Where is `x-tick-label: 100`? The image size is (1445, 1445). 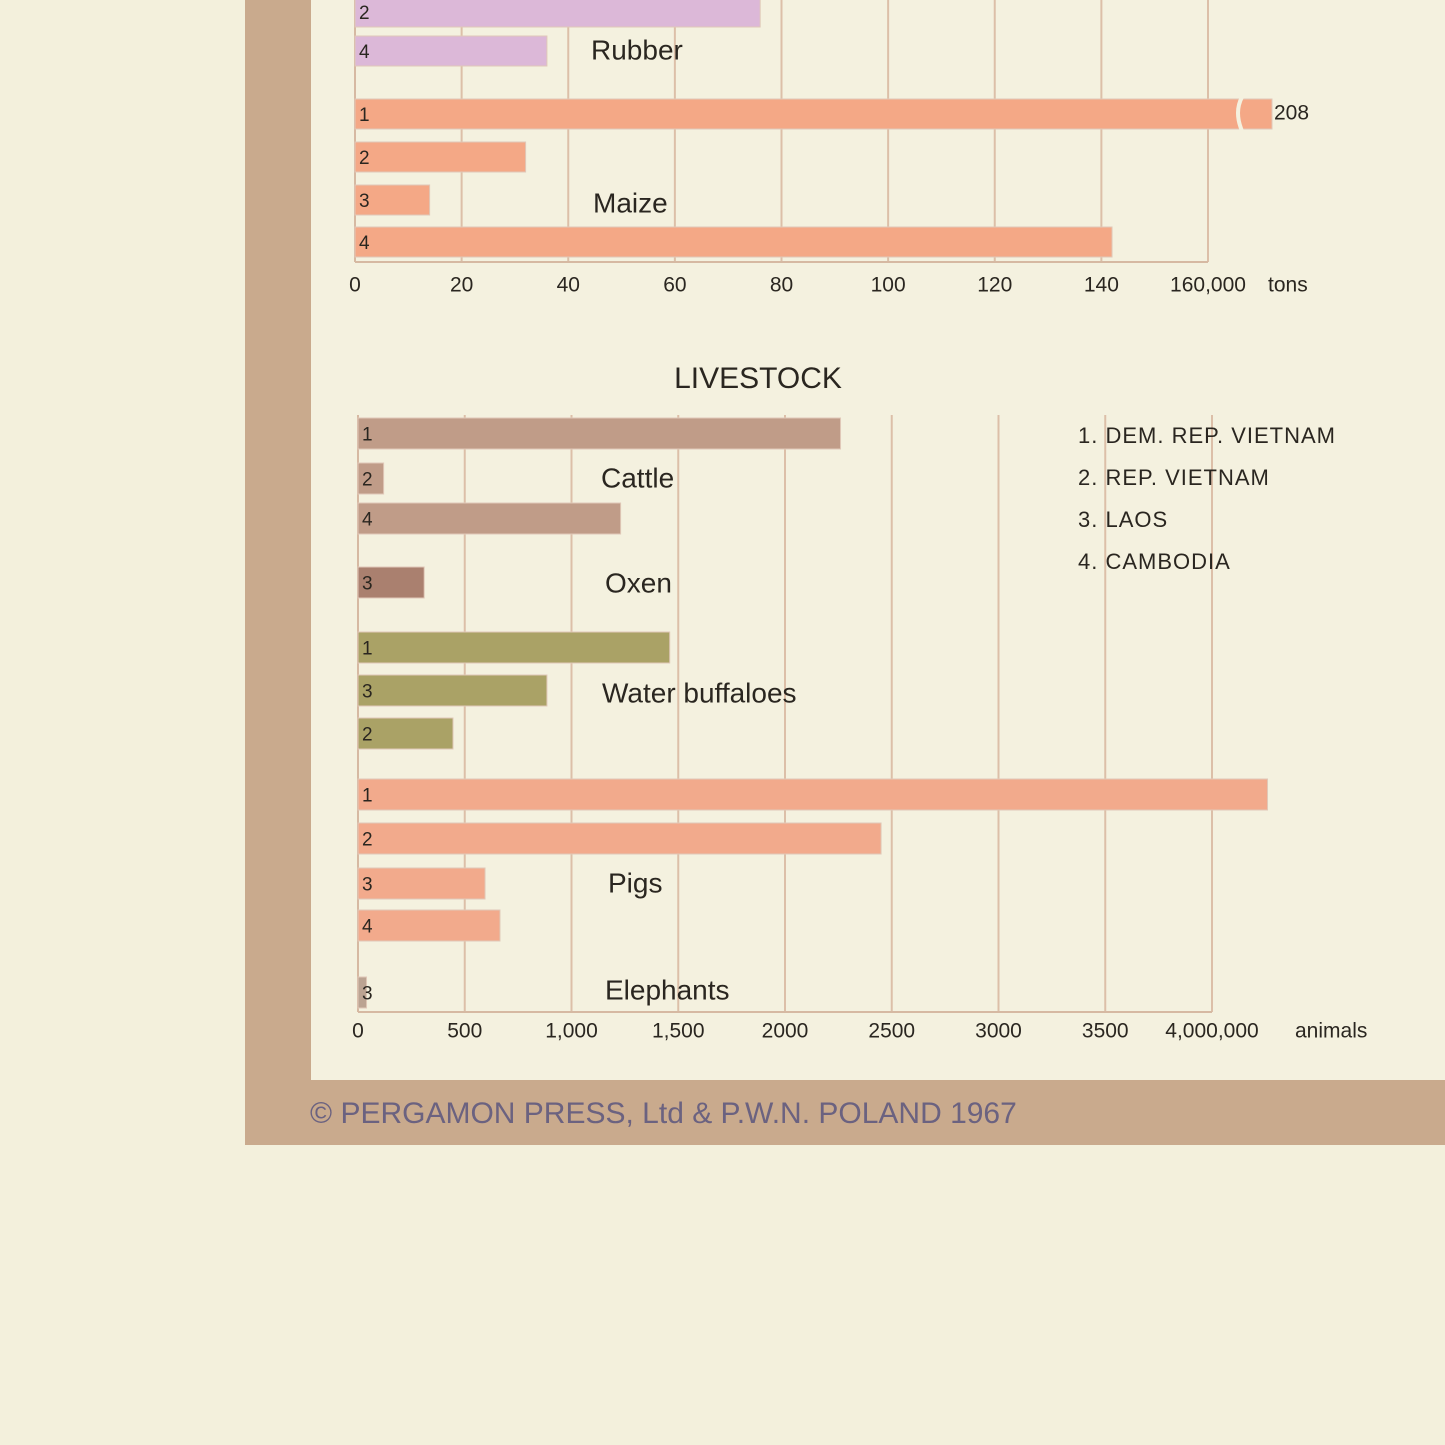 x-tick-label: 100 is located at coordinates (888, 285).